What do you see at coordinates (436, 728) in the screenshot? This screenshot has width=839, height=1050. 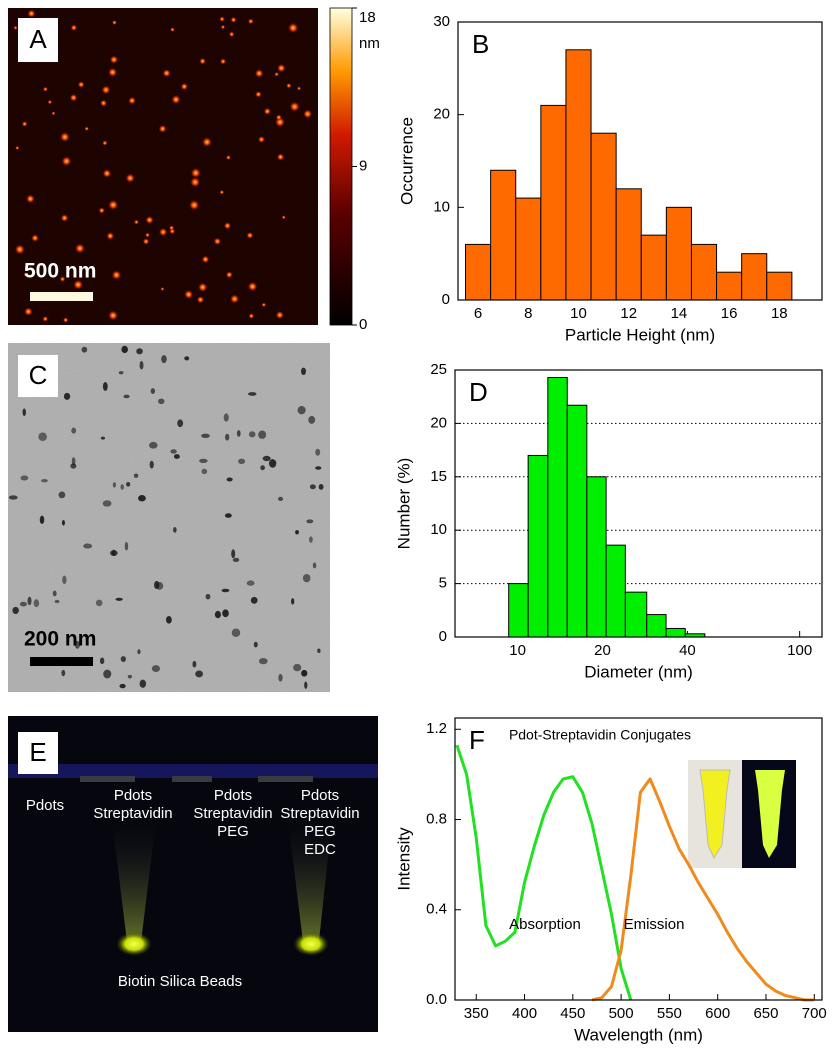 I see `y-tick-label: 1.2` at bounding box center [436, 728].